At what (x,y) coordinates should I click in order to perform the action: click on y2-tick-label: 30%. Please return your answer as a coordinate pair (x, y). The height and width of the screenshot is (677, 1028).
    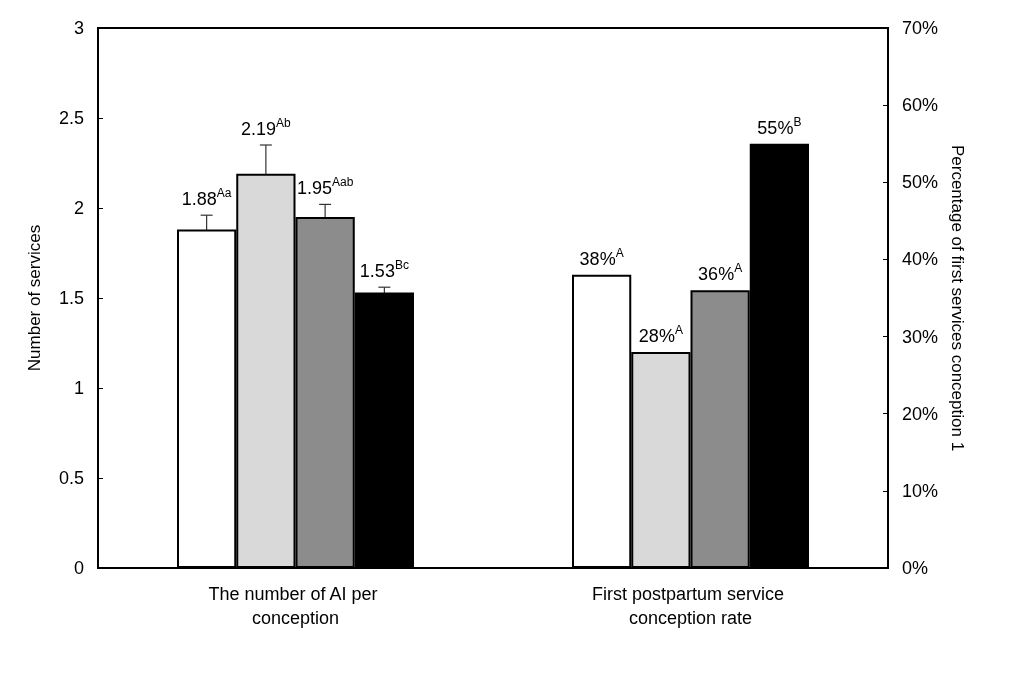
    Looking at the image, I should click on (920, 336).